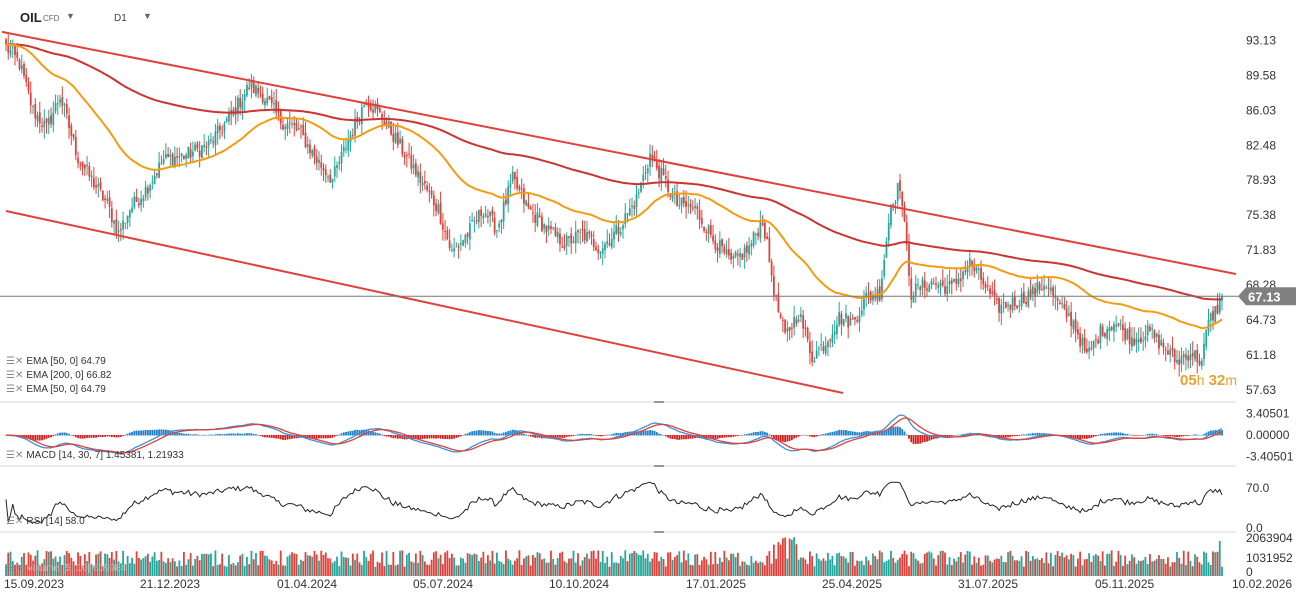 The width and height of the screenshot is (1306, 600). Describe the element at coordinates (56, 361) in the screenshot. I see `legend-ema50-a: ☰✕ EMA [50, 0] 64.79` at that location.